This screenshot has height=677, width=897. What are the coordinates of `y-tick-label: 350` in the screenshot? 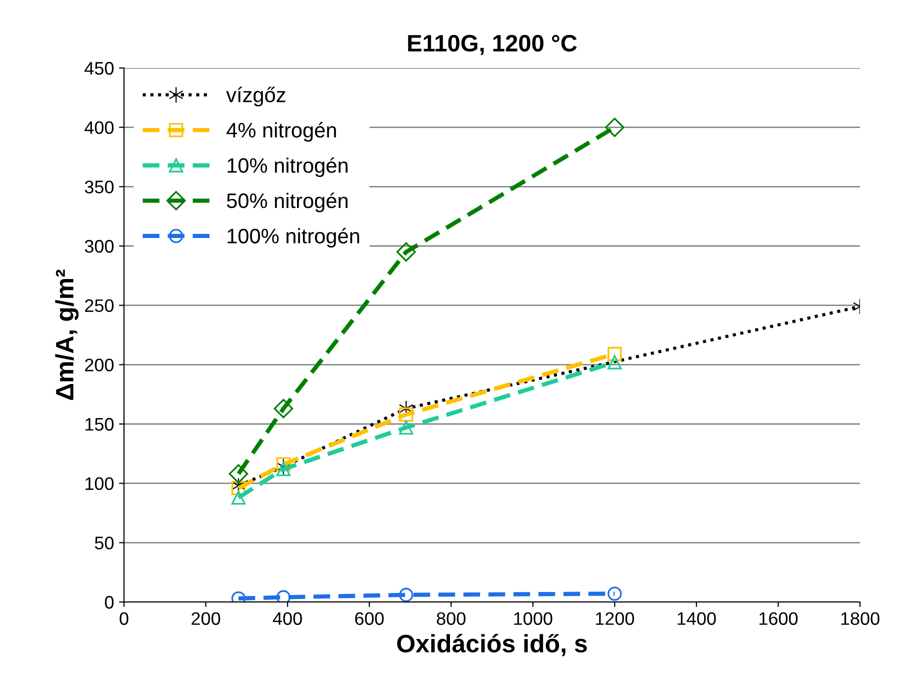 It's located at (99, 187).